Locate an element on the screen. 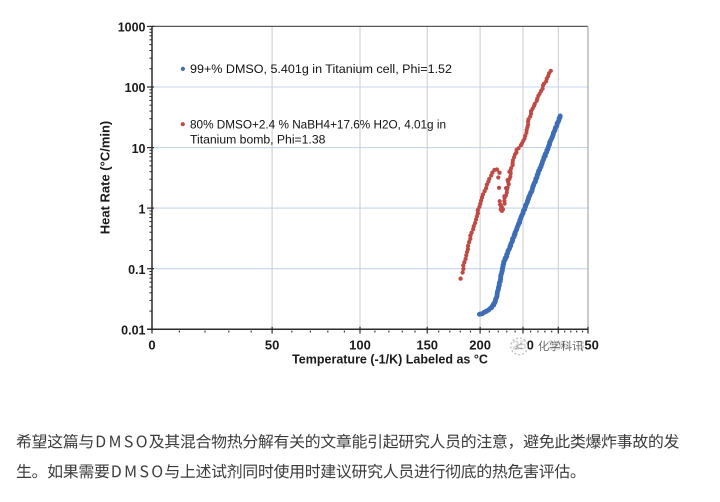 This screenshot has height=502, width=720. svg-text: 1 is located at coordinates (142, 209).